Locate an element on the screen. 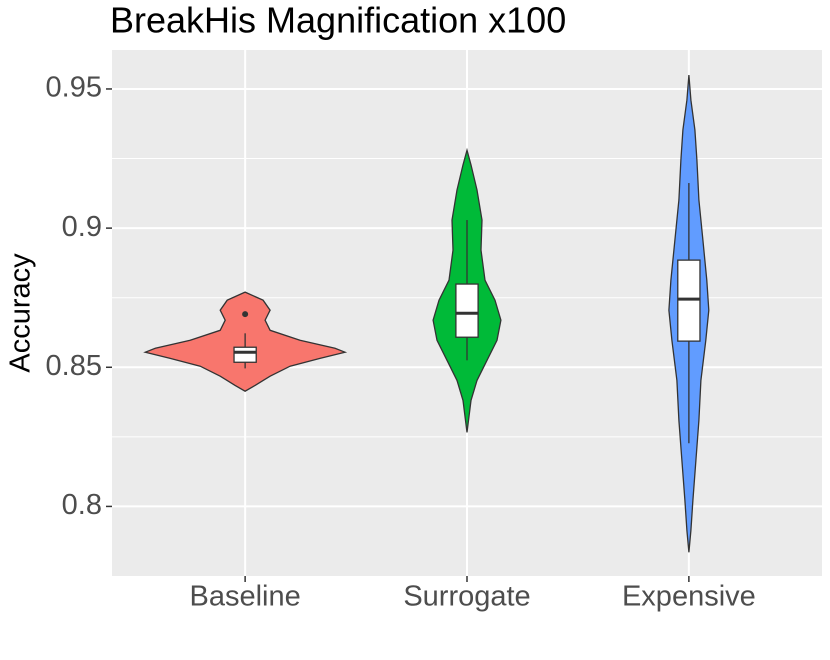 This screenshot has height=660, width=830. y-tick-label: 0.85 is located at coordinates (74, 366).